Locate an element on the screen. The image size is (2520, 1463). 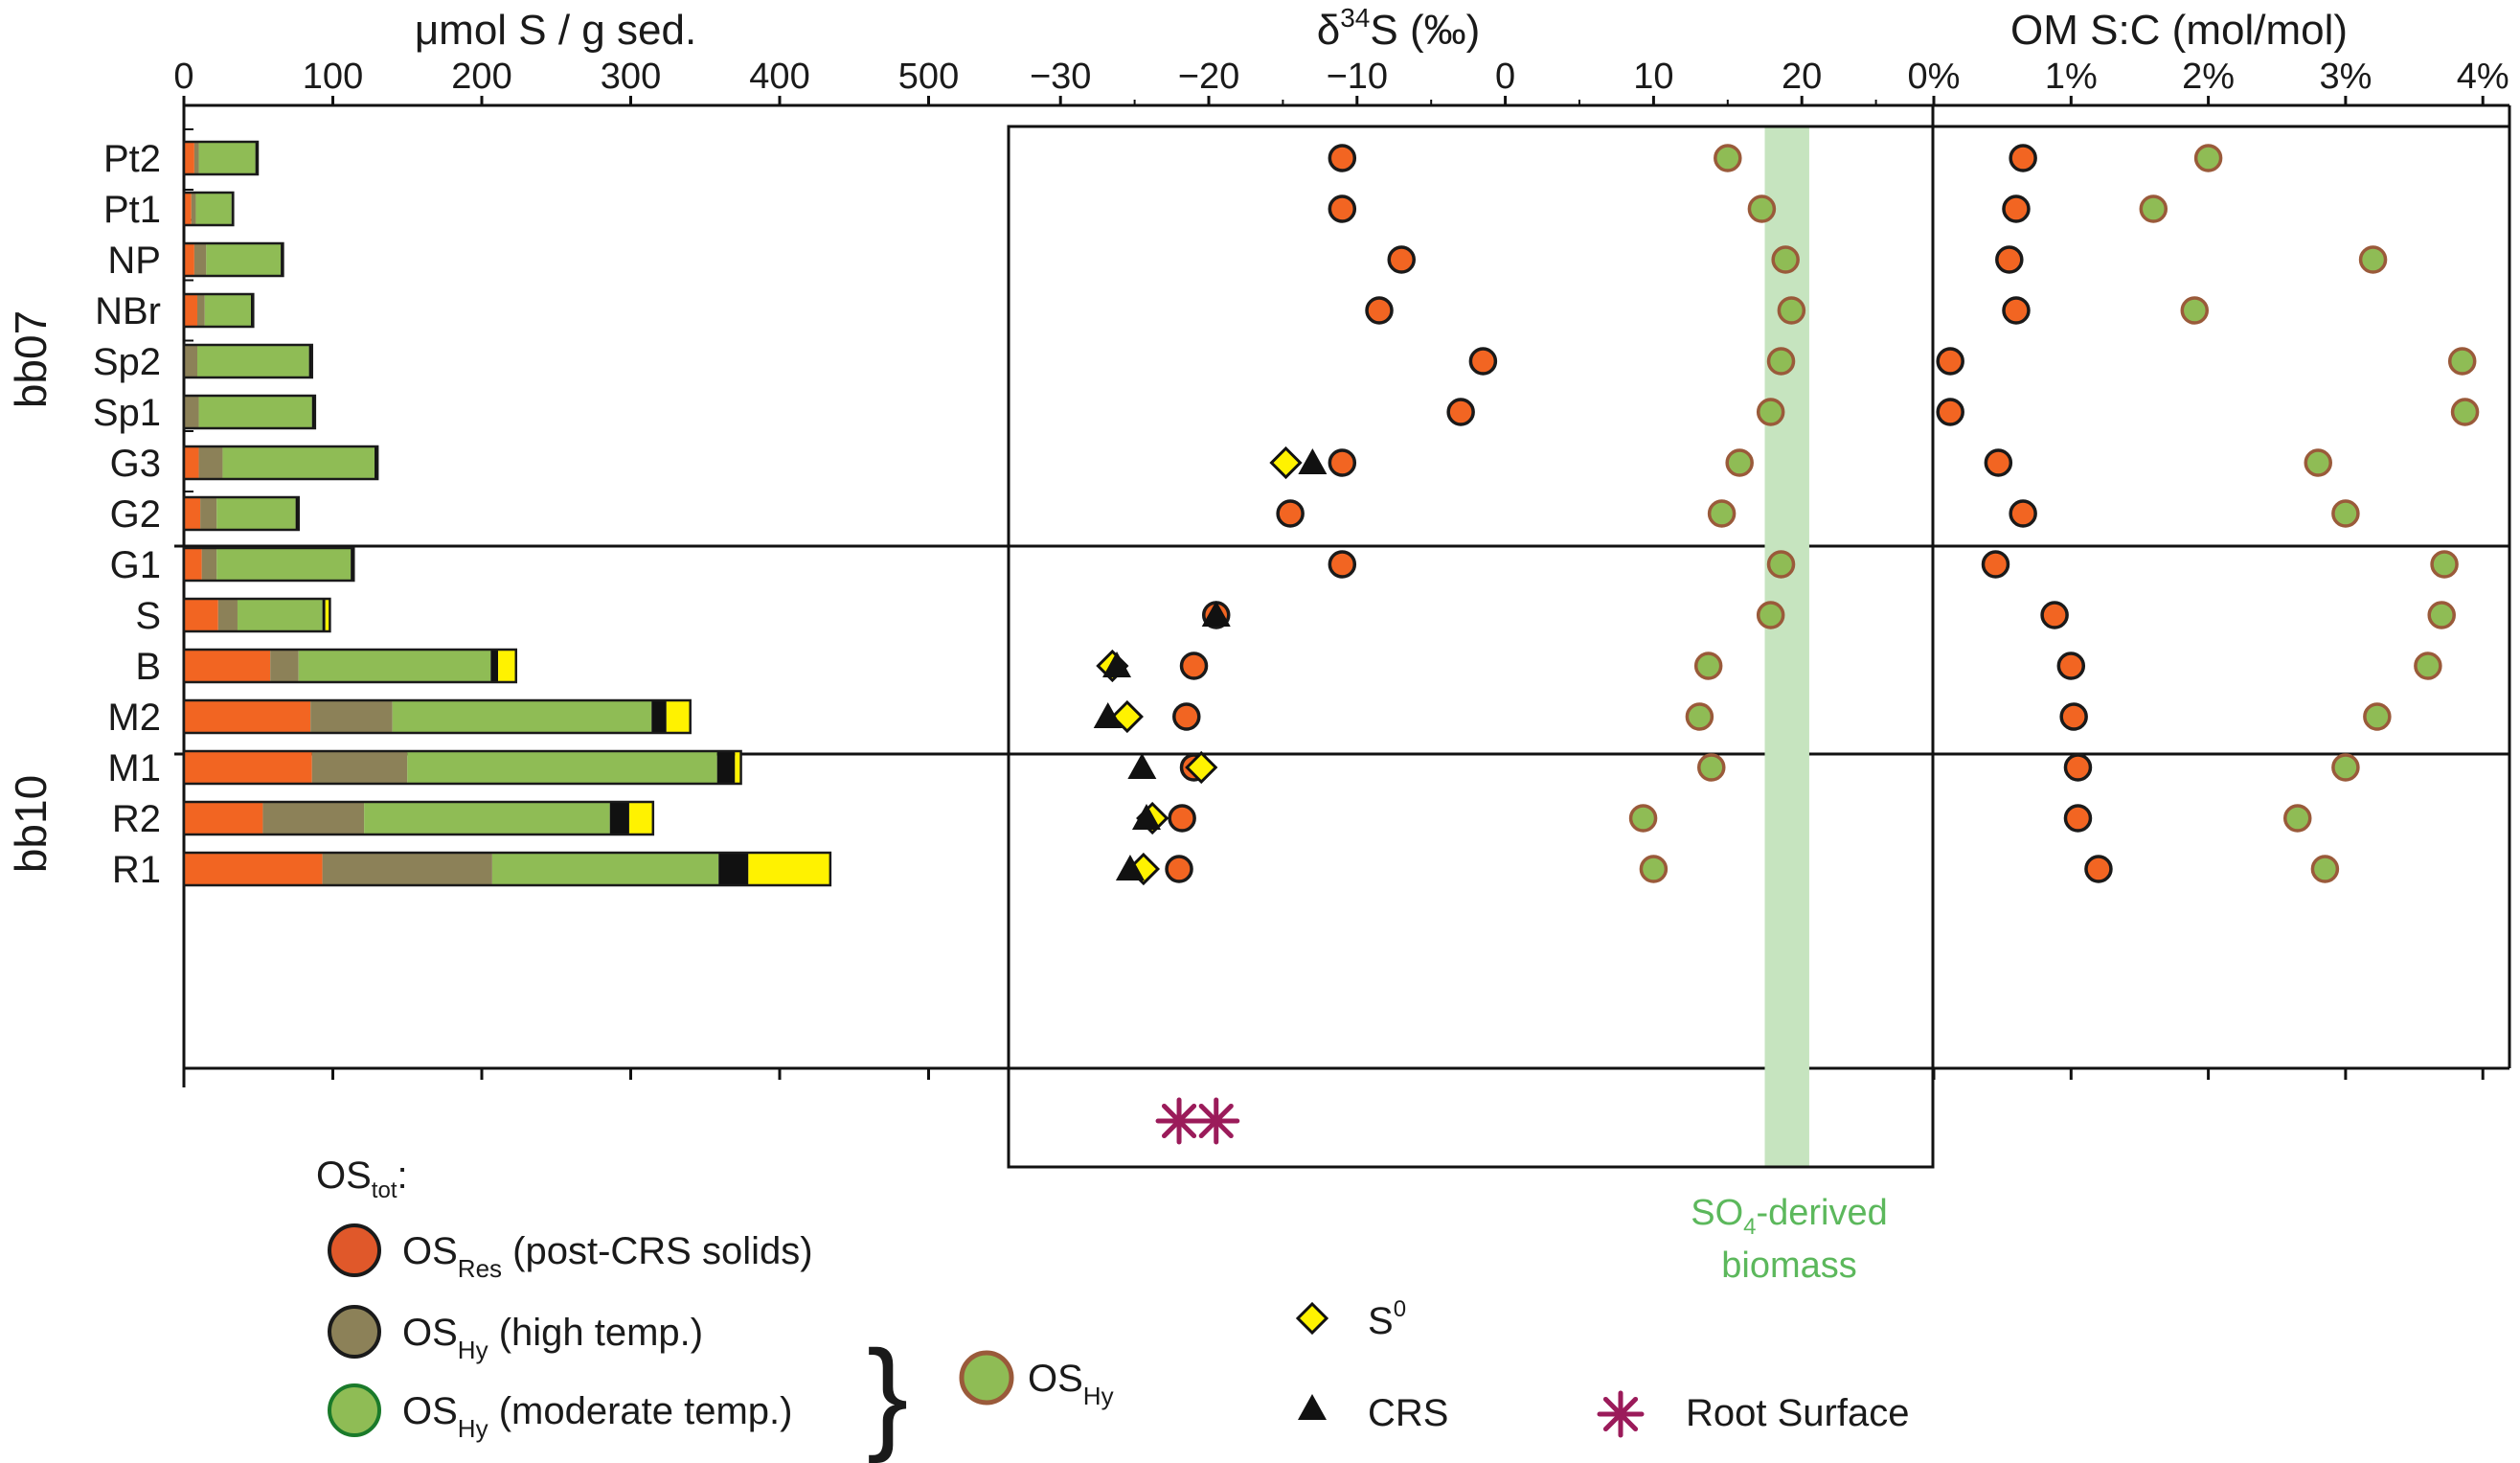
concentration-tick-label: 200 is located at coordinates (481, 77).